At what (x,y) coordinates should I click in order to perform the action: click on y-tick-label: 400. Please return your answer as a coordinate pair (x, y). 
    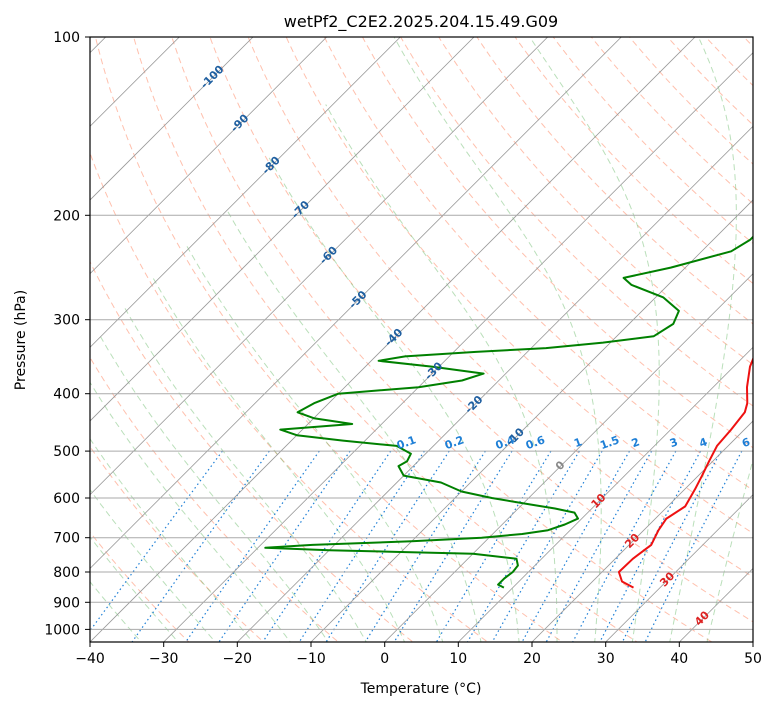
    Looking at the image, I should click on (66, 395).